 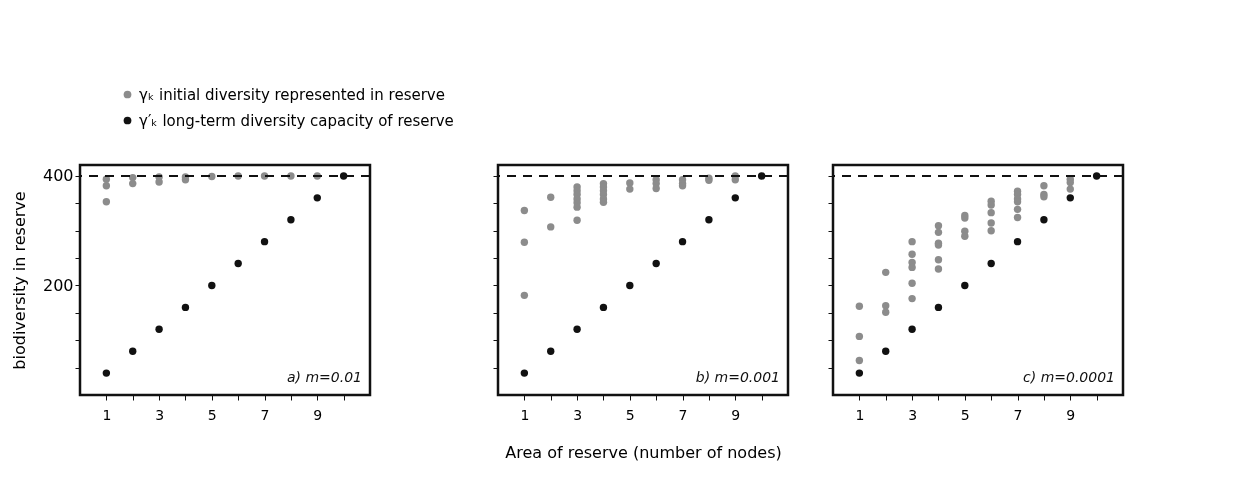 What do you see at coordinates (324, 377) in the screenshot?
I see `annotation: a) m=0.01` at bounding box center [324, 377].